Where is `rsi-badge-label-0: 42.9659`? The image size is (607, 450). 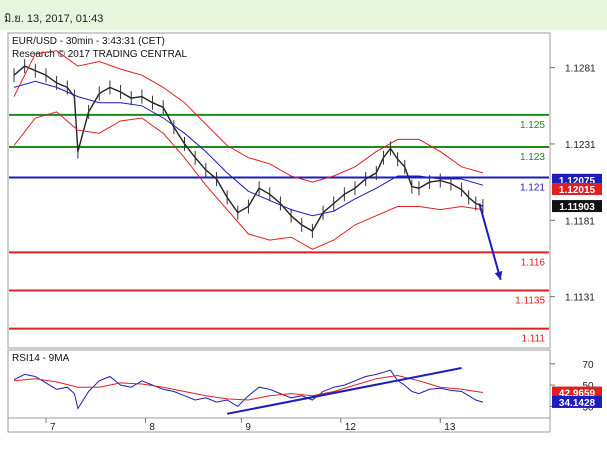
rsi-badge-label-0: 42.9659 is located at coordinates (577, 394).